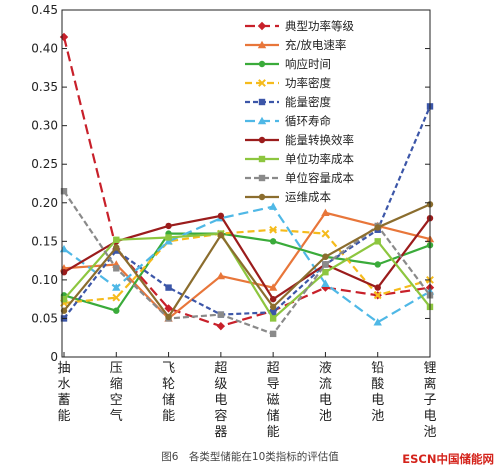 The width and height of the screenshot is (500, 474). Describe the element at coordinates (429, 400) in the screenshot. I see `x-tick-label: 锂离子电池` at that location.